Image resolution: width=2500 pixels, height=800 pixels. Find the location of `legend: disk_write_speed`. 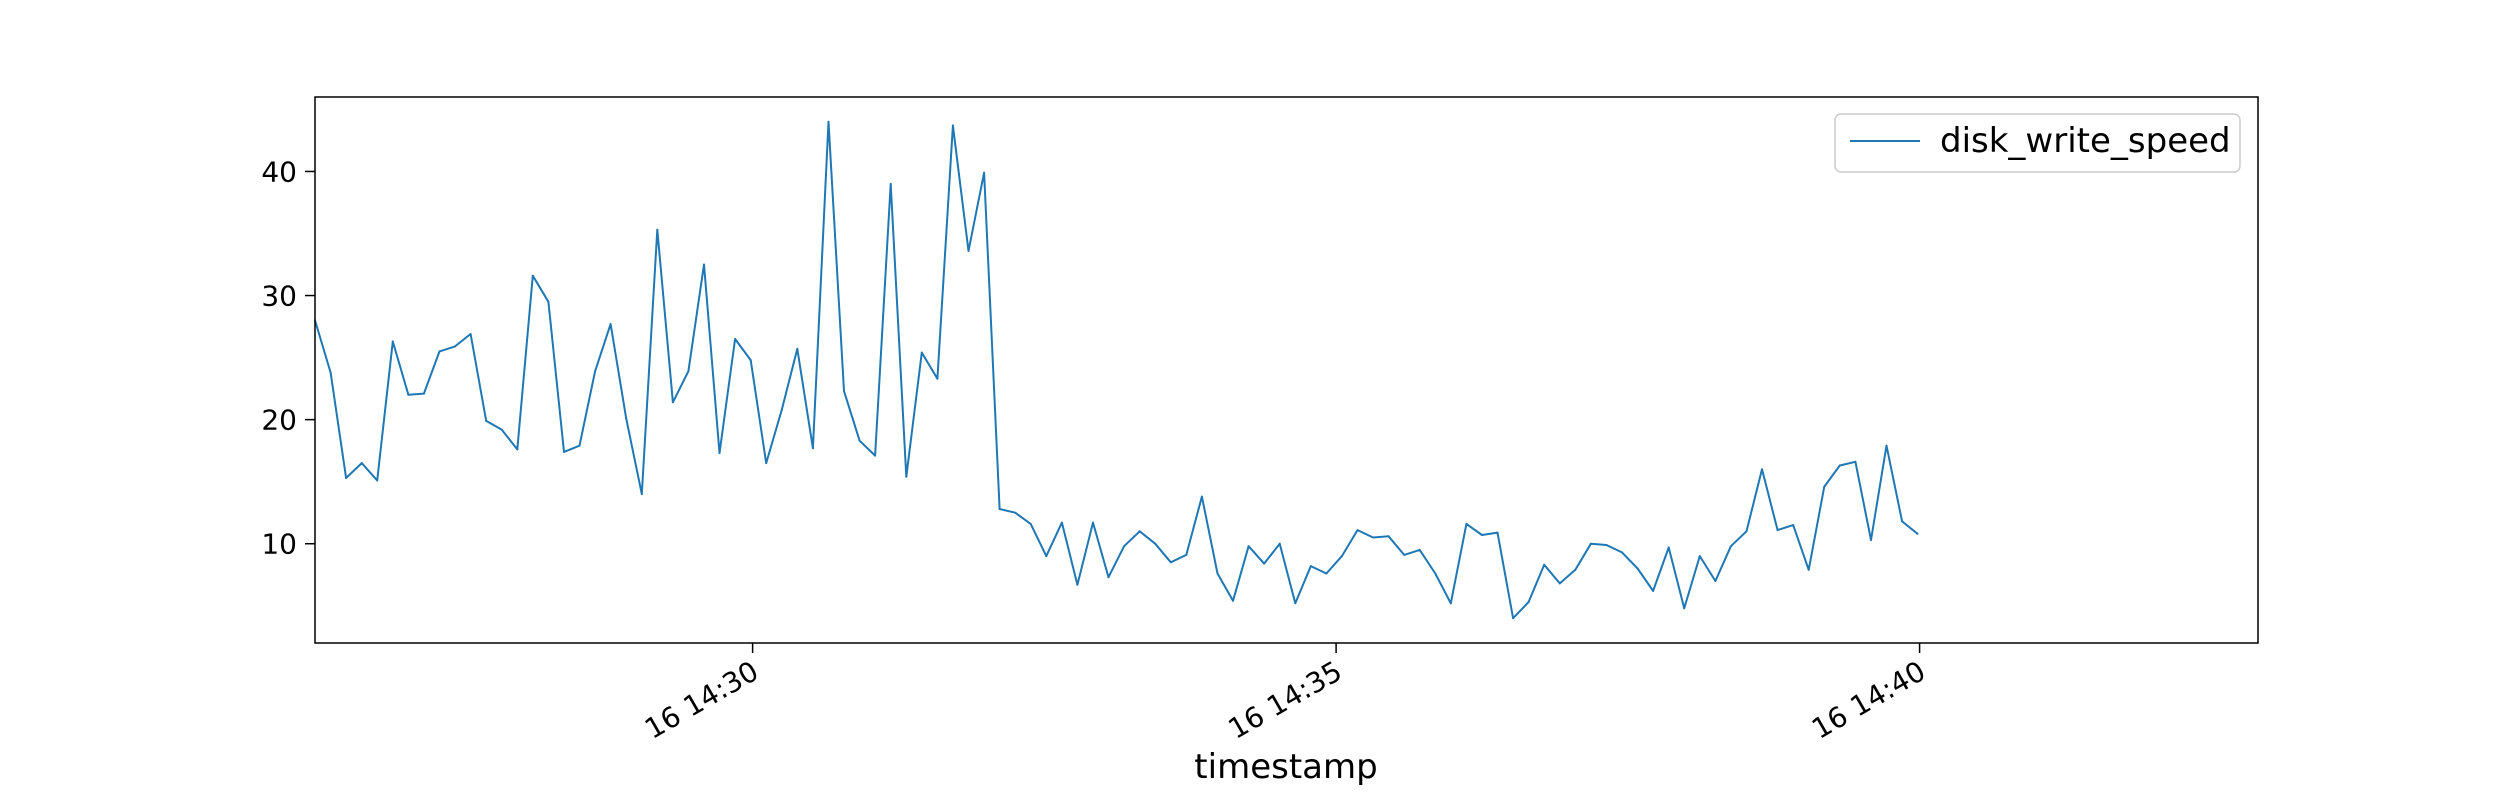

legend: disk_write_speed is located at coordinates (2037, 143).